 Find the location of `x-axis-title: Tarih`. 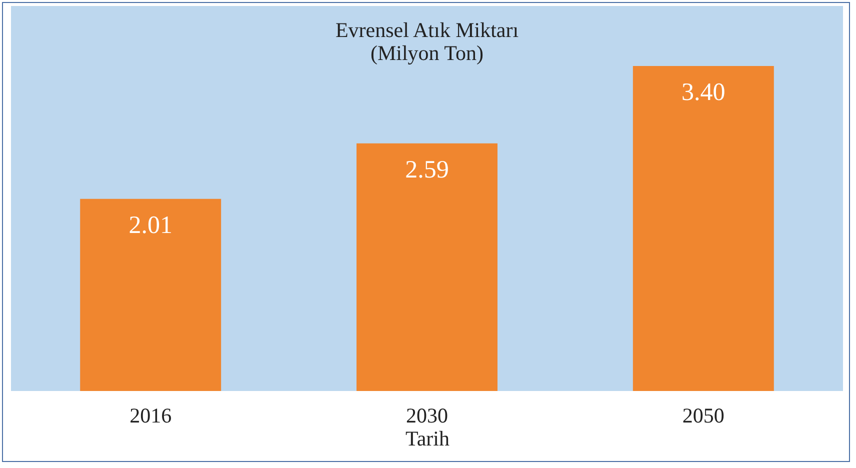

x-axis-title: Tarih is located at coordinates (427, 438).